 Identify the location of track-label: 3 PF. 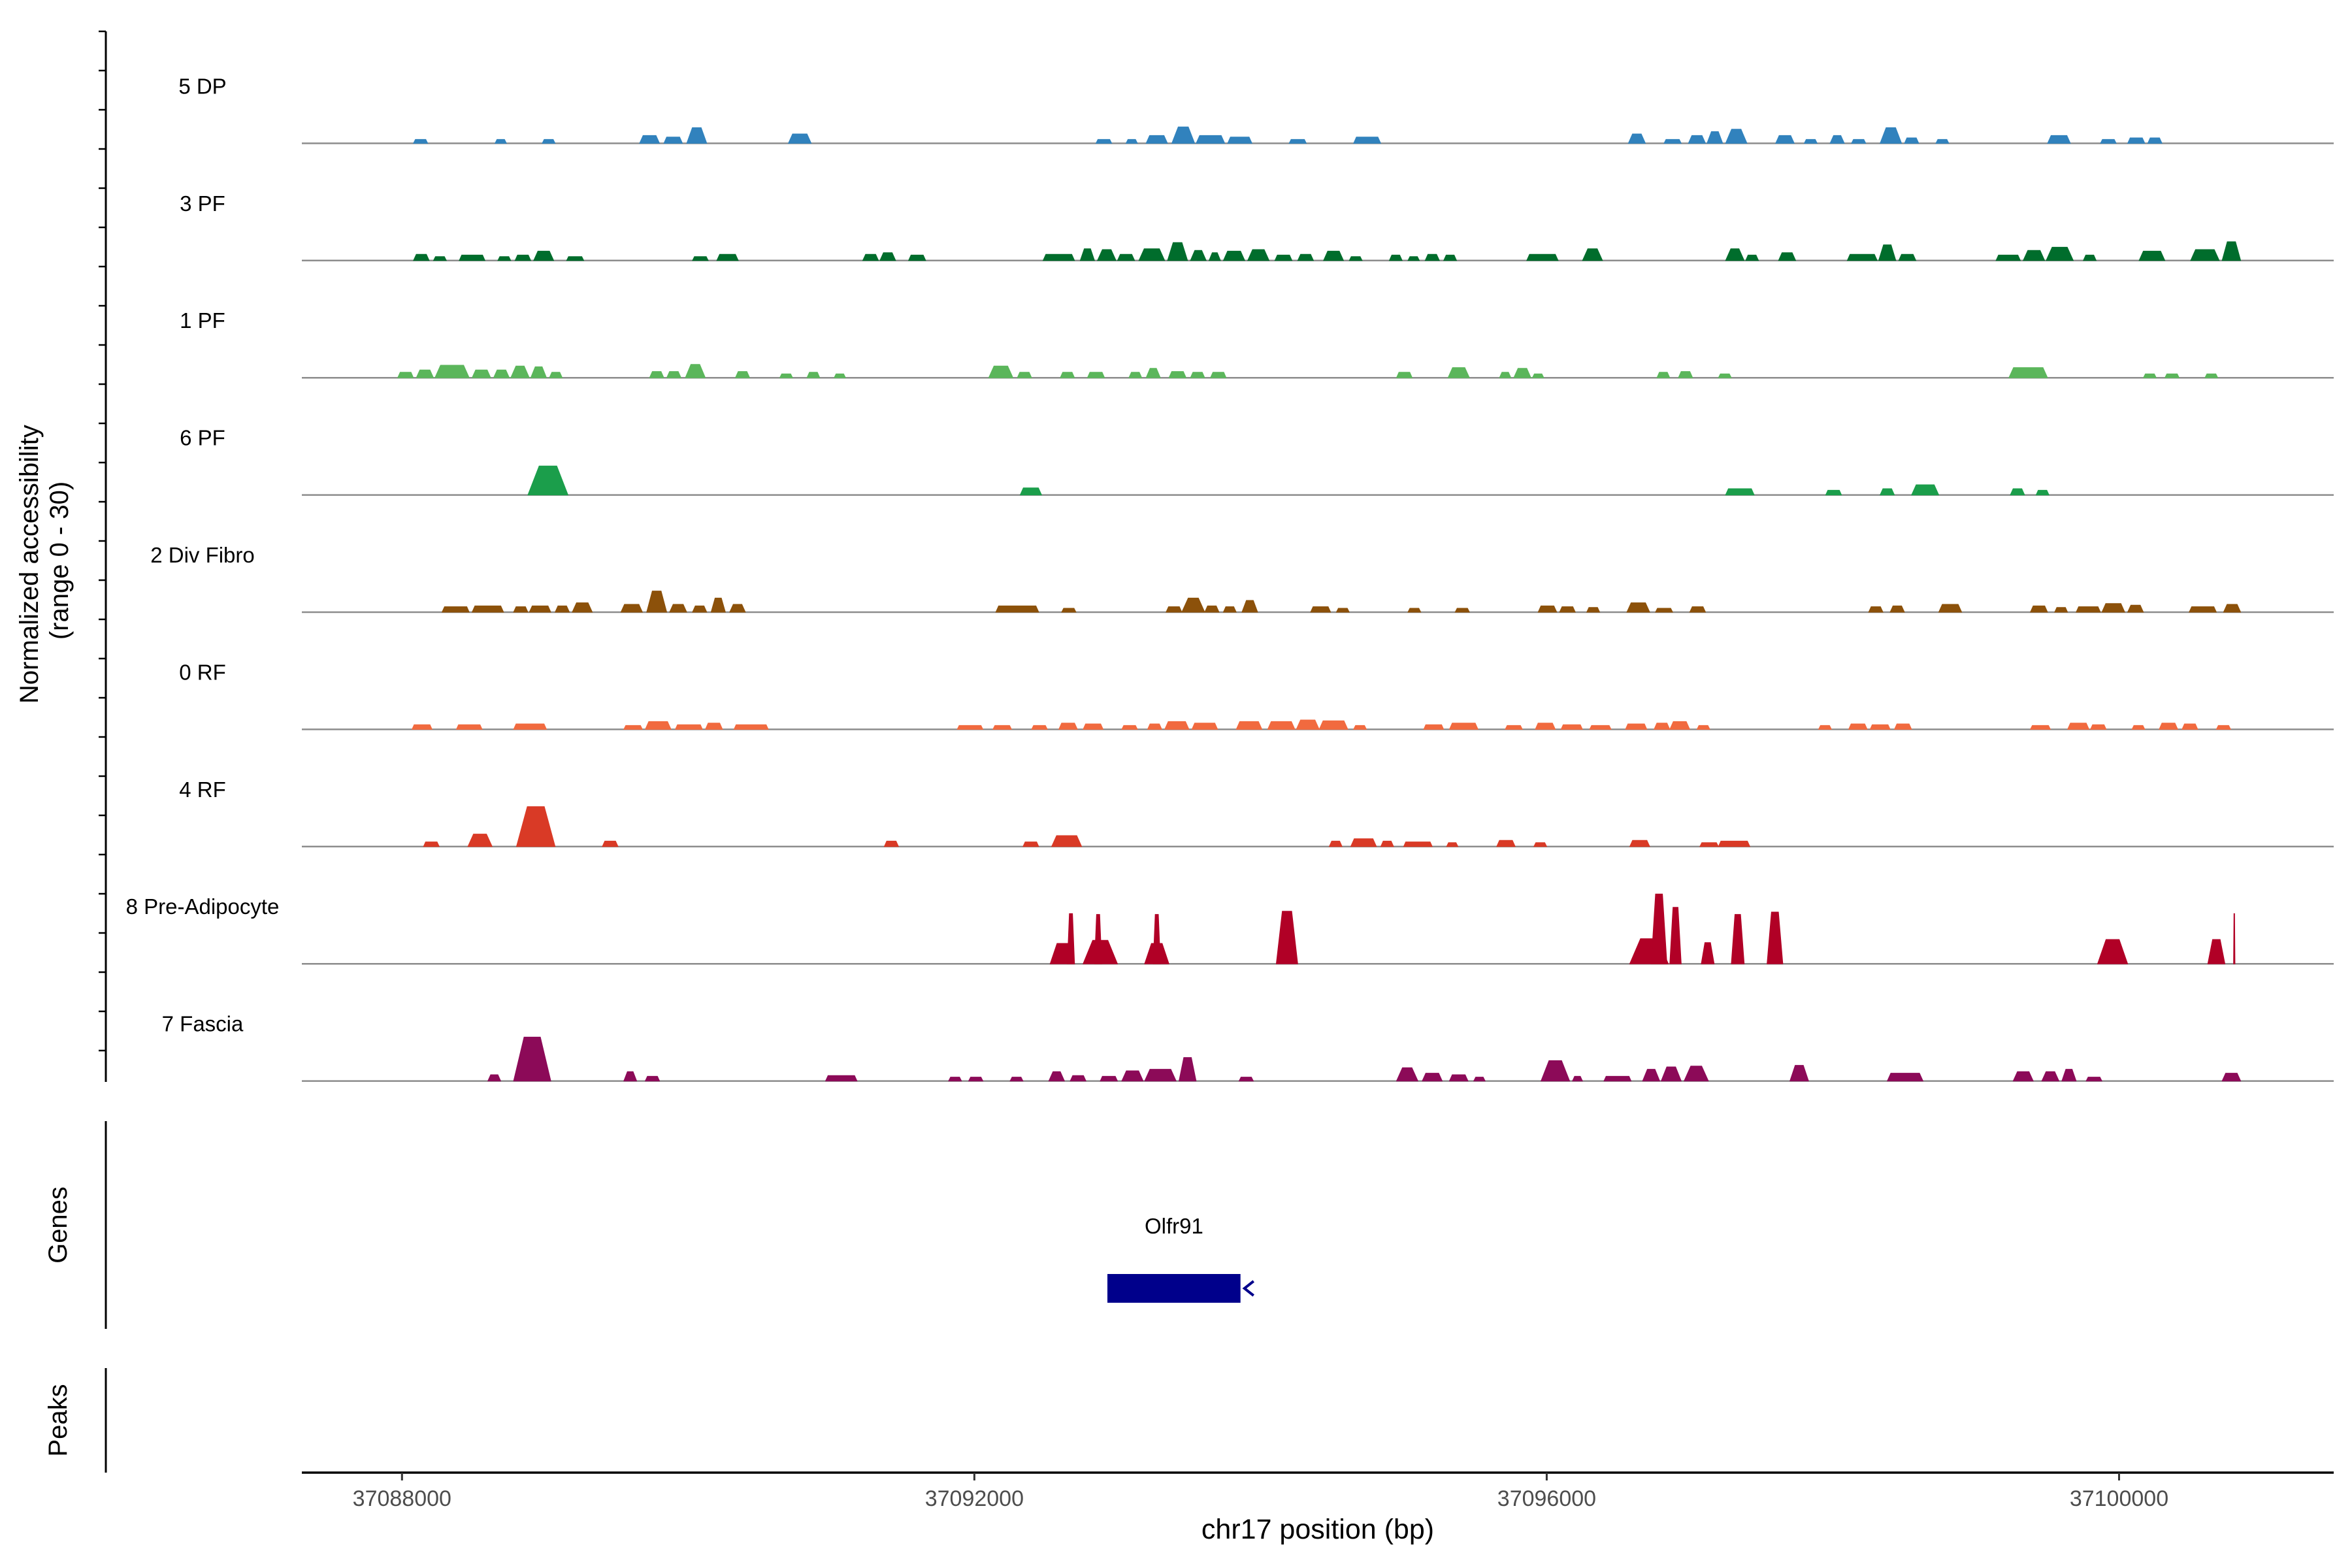
(202, 203).